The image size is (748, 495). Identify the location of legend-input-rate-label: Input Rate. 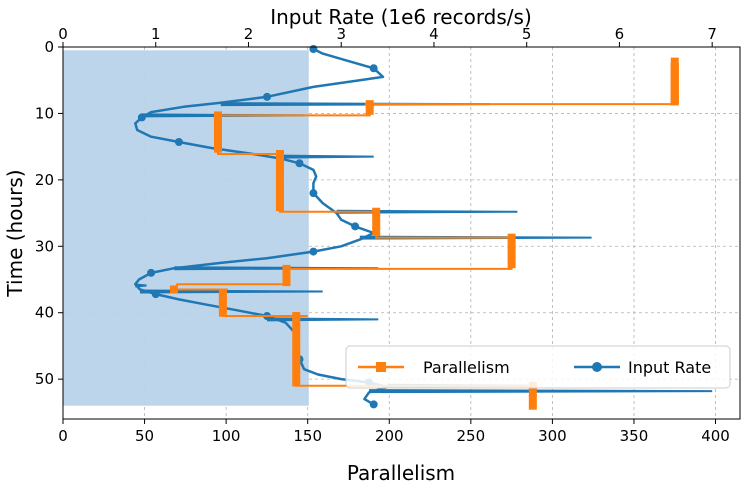
(669, 367).